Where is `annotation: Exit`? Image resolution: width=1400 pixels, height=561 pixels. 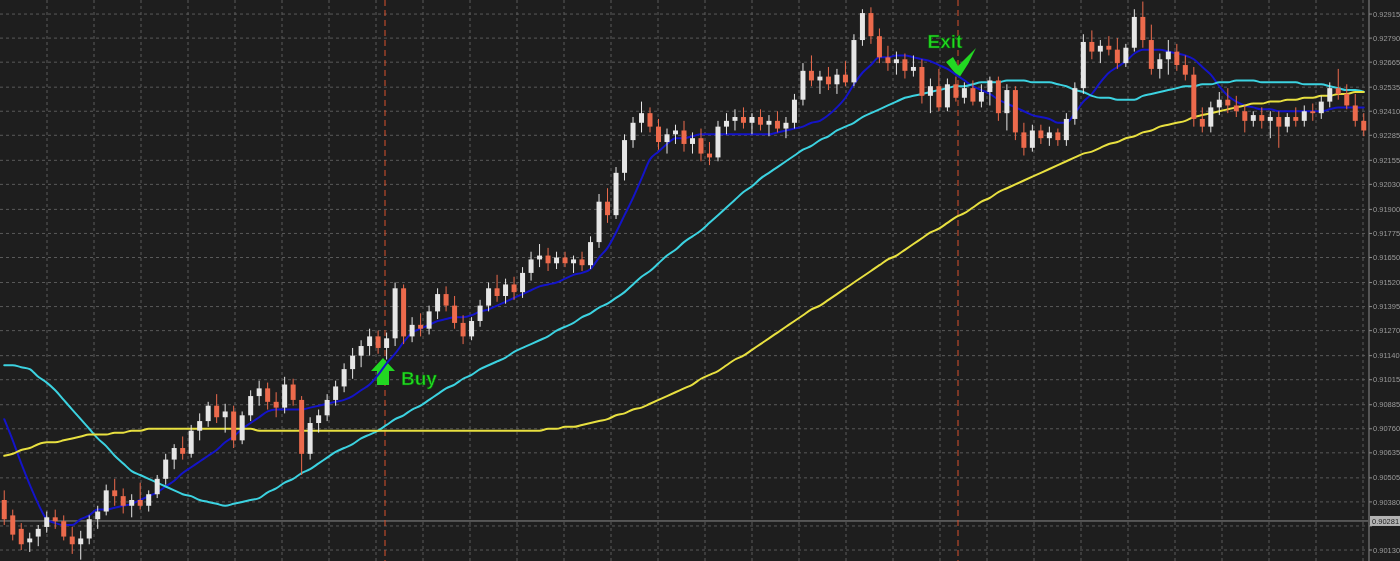 annotation: Exit is located at coordinates (945, 41).